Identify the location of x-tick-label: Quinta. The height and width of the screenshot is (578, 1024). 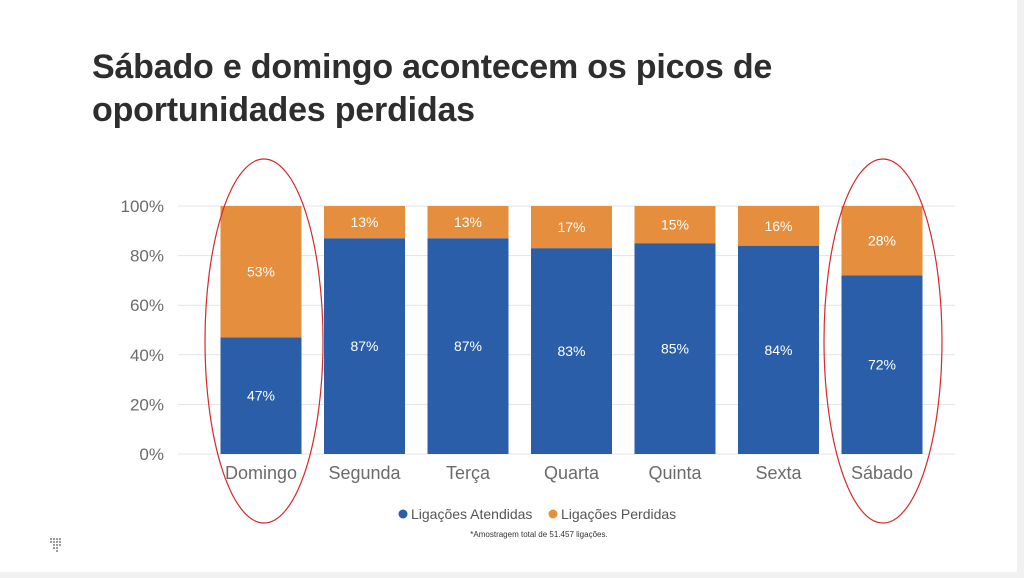
(675, 473).